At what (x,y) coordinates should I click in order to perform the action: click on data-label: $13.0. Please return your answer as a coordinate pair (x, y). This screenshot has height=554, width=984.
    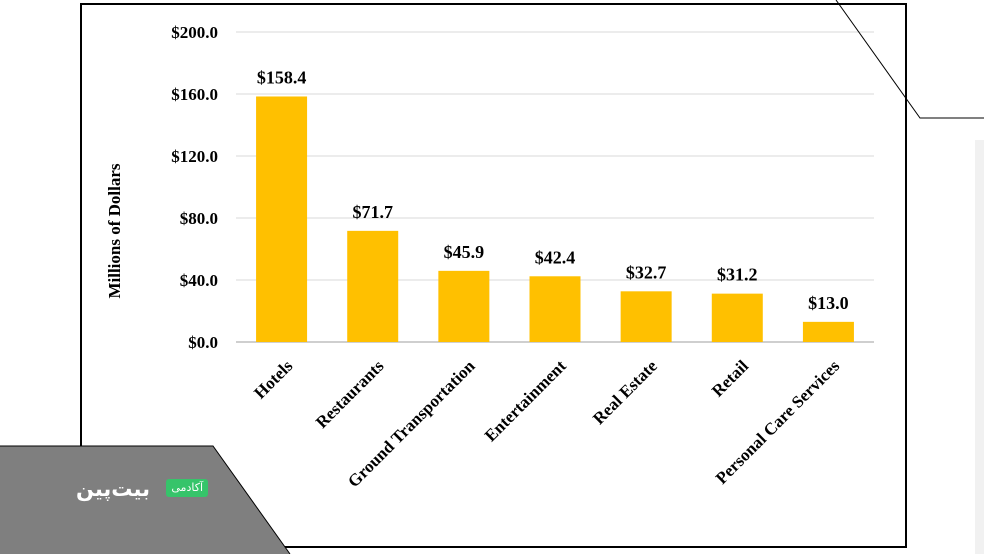
    Looking at the image, I should click on (828, 303).